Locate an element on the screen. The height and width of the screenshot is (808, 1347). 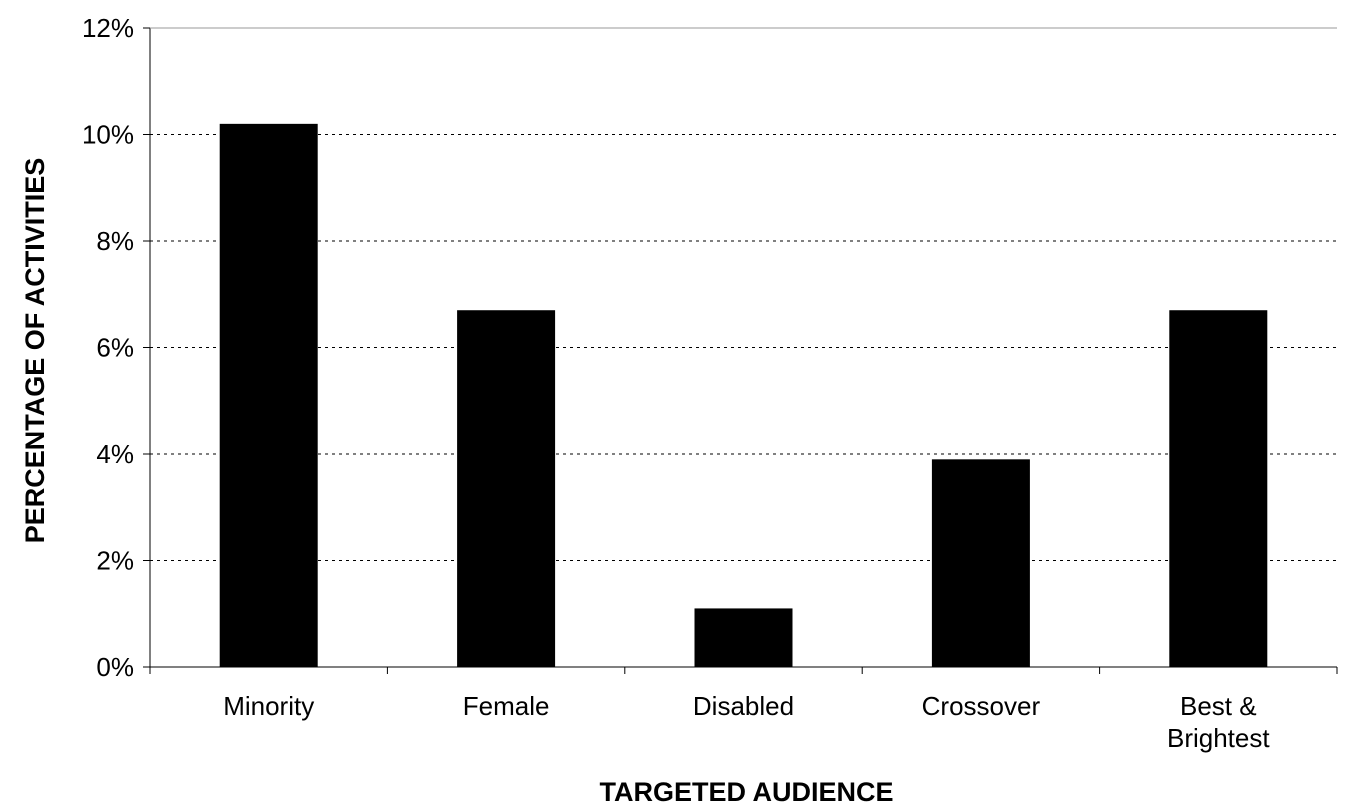
bar-disabled is located at coordinates (743, 637).